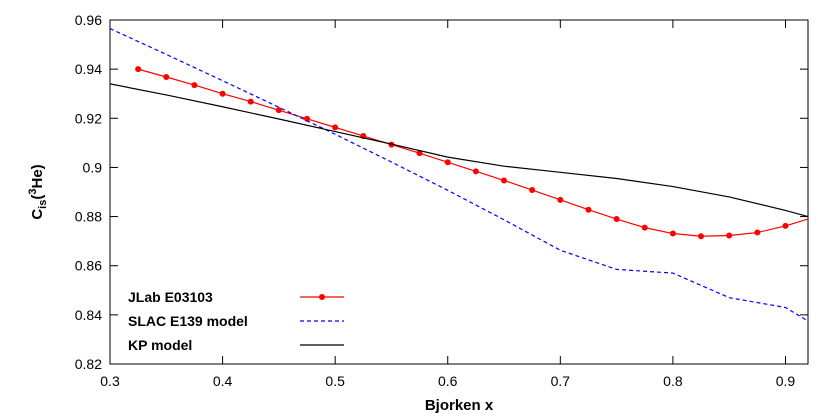  I want to click on y-axis-title-tail: He), so click(37, 176).